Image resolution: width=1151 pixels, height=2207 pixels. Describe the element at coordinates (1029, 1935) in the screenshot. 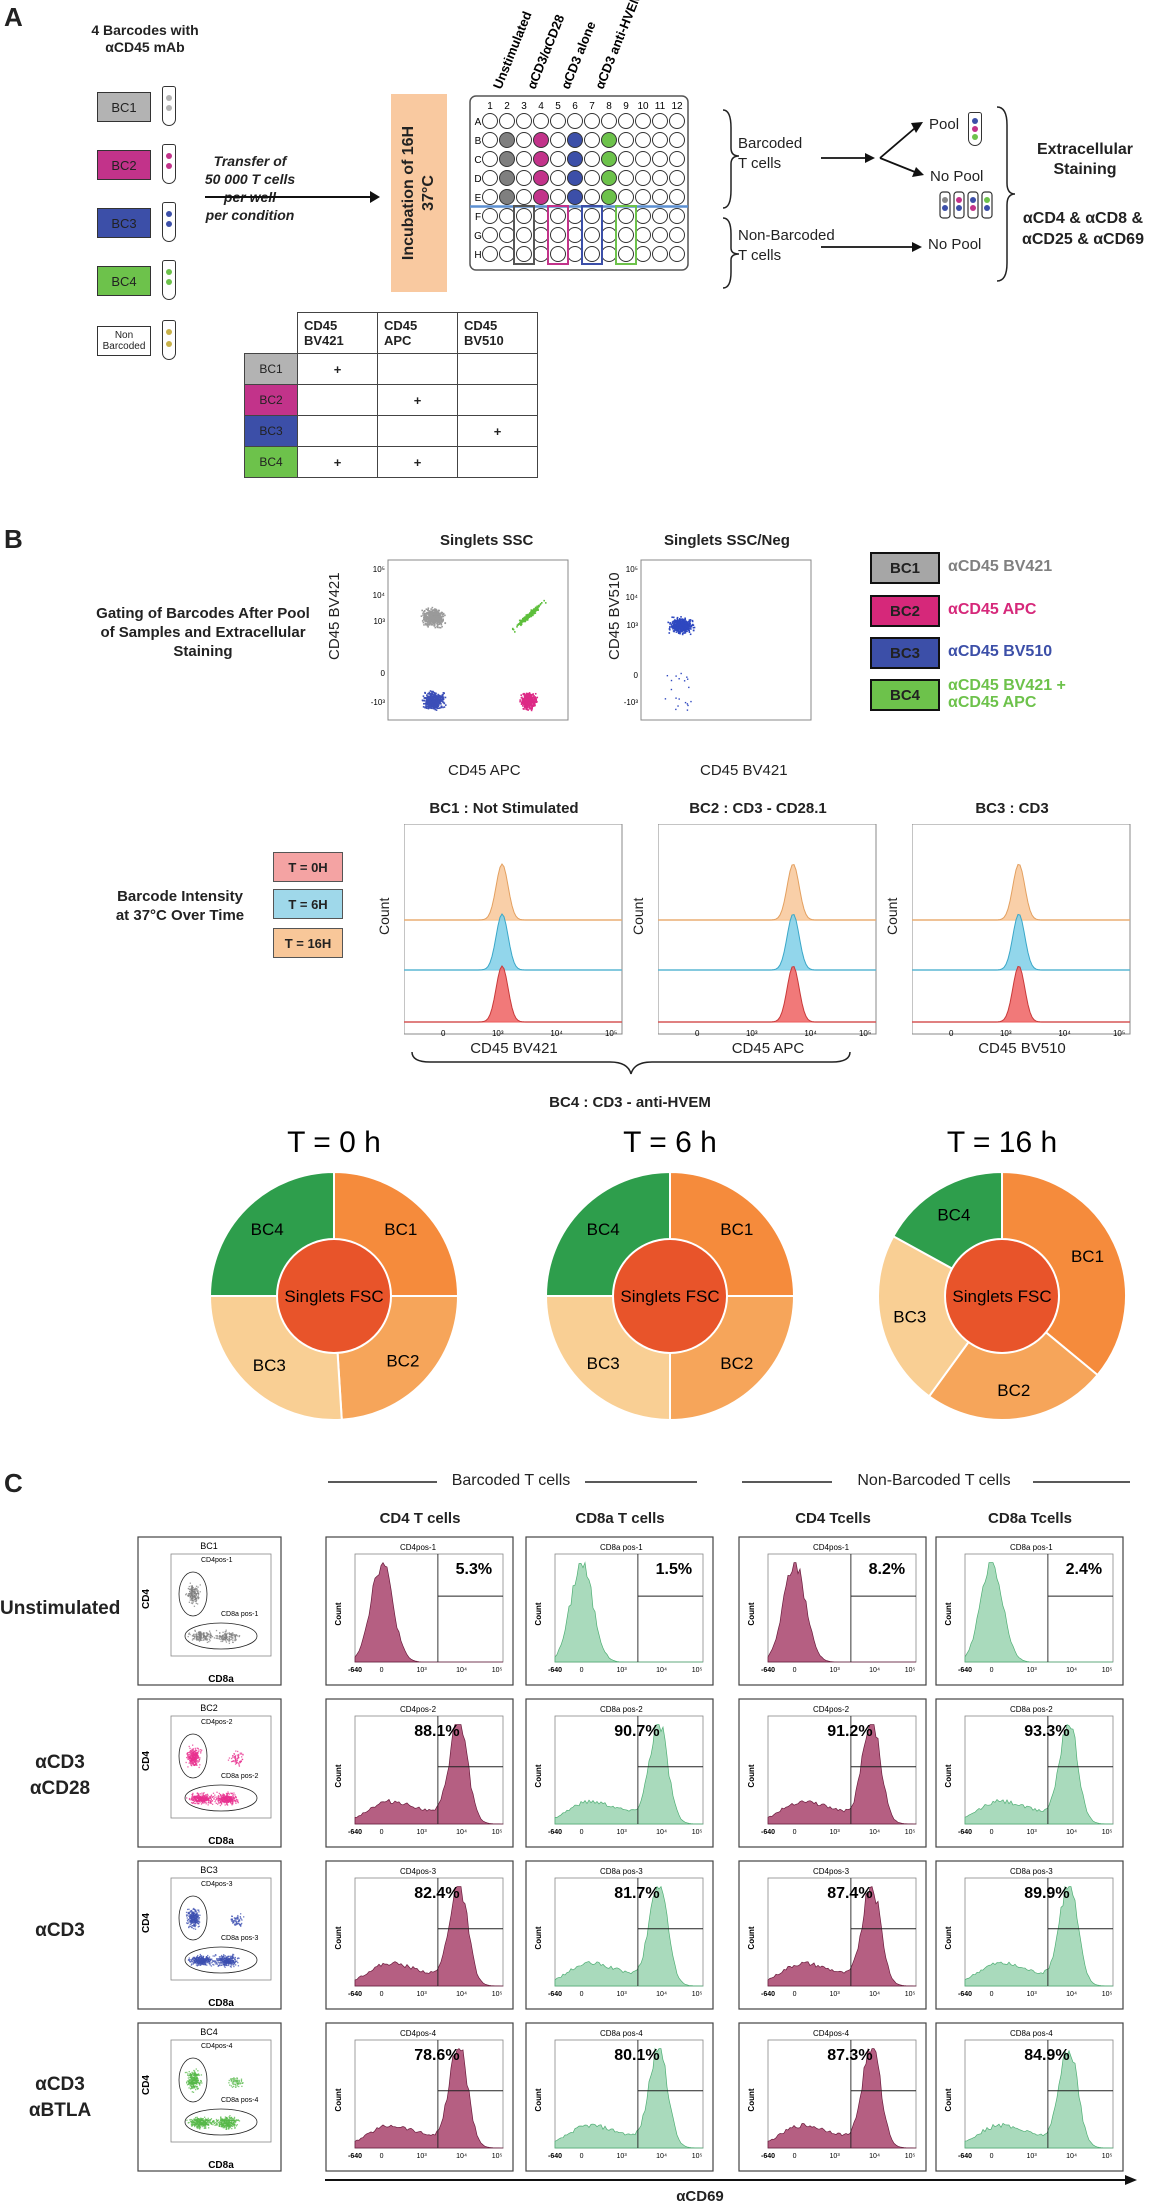

I see `cd69-histogram-bc3-4: CD8a pos-3 89.9% -640 0 10³ 10⁴ 10⁵ Count` at that location.